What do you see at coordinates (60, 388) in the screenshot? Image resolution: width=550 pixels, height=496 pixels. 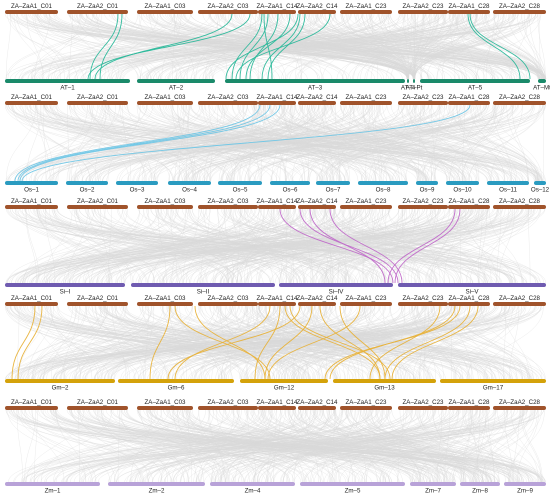 I see `partner-chromosome-label: Gm–2` at bounding box center [60, 388].